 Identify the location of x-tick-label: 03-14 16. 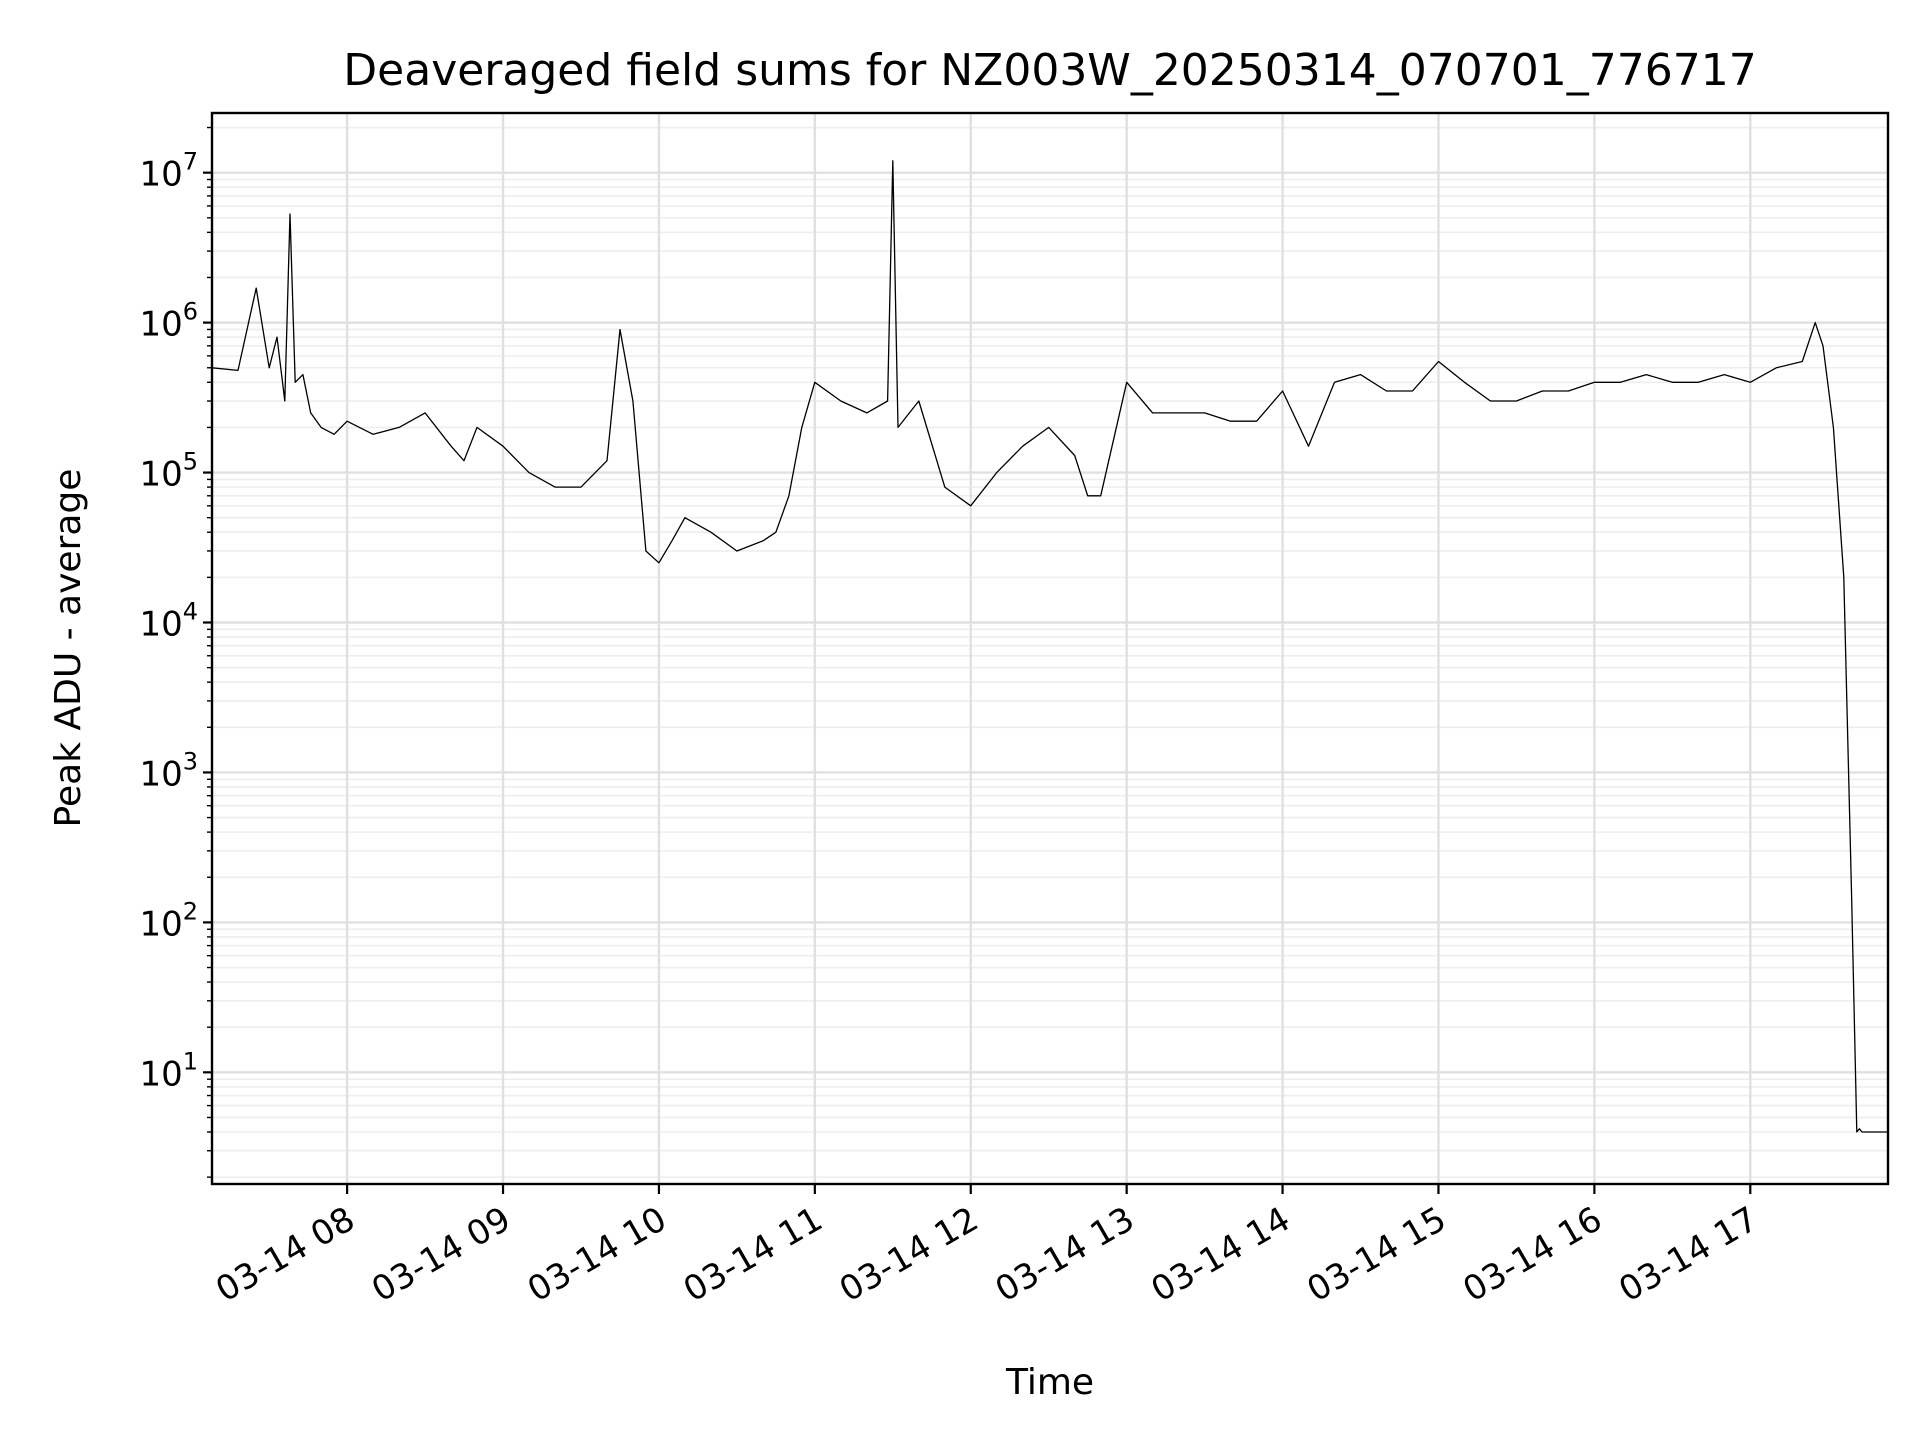
(1532, 1254).